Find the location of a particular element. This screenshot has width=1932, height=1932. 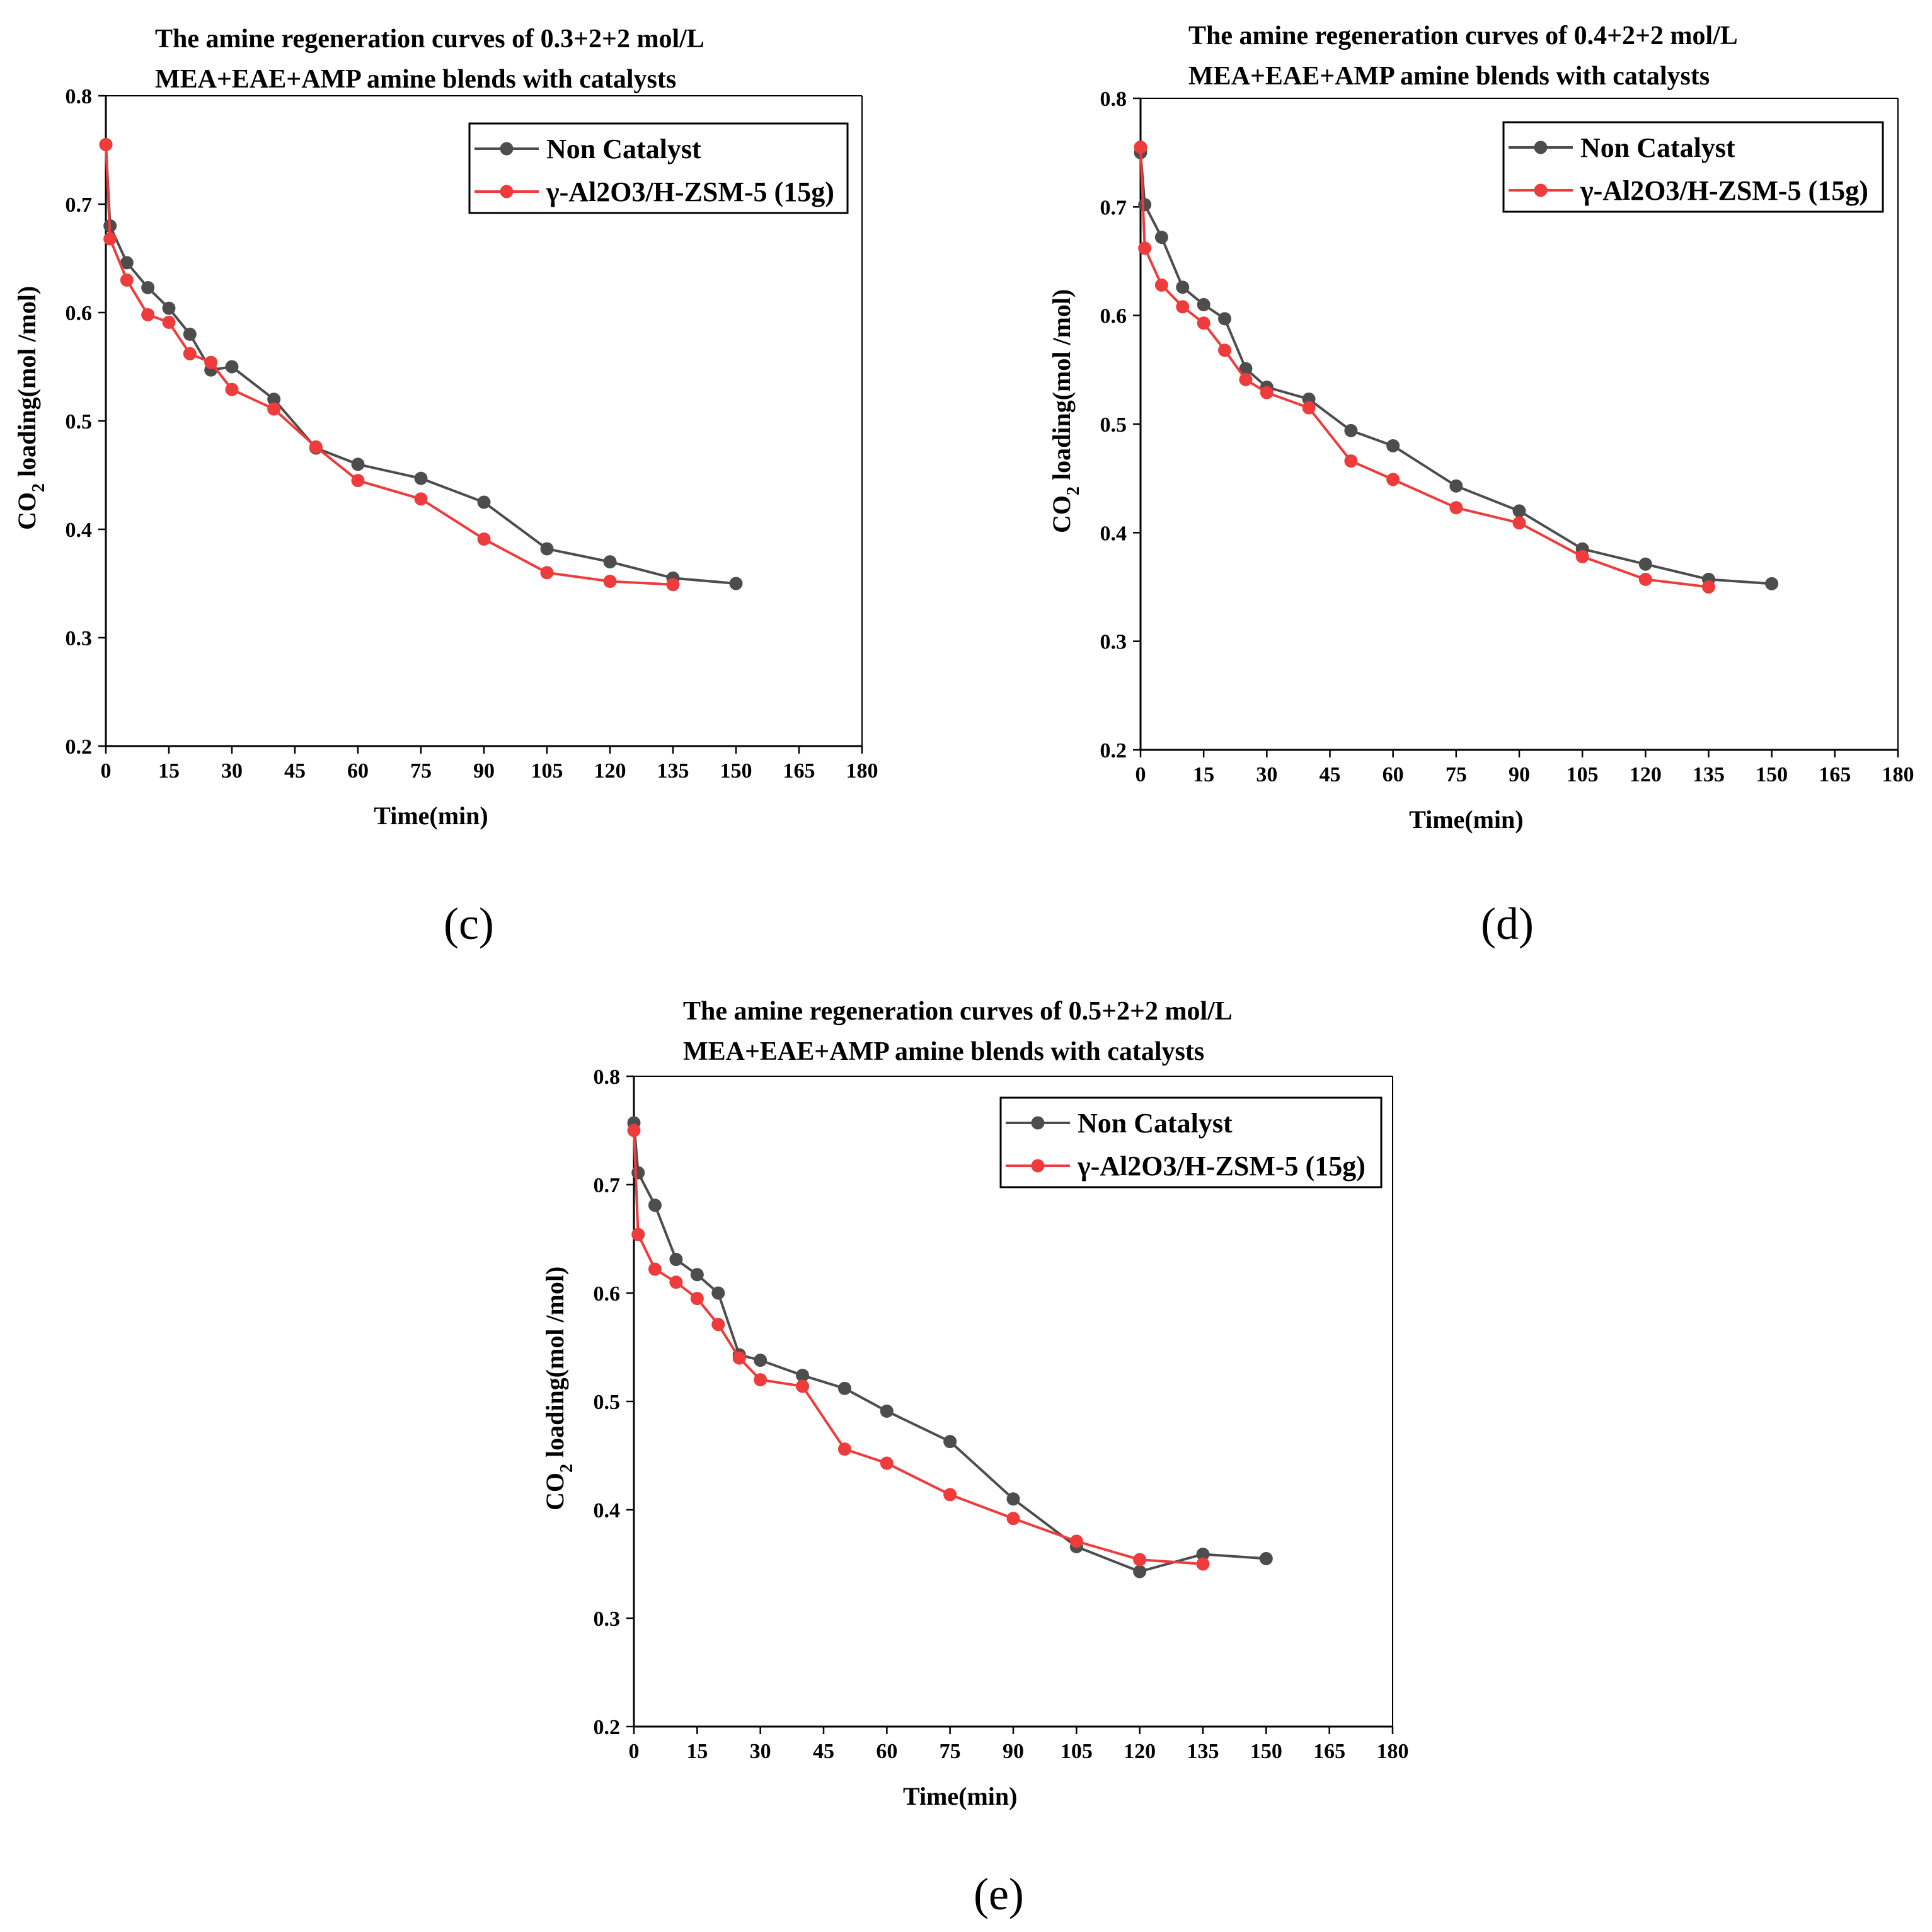

panel-label: (c) is located at coordinates (469, 924).